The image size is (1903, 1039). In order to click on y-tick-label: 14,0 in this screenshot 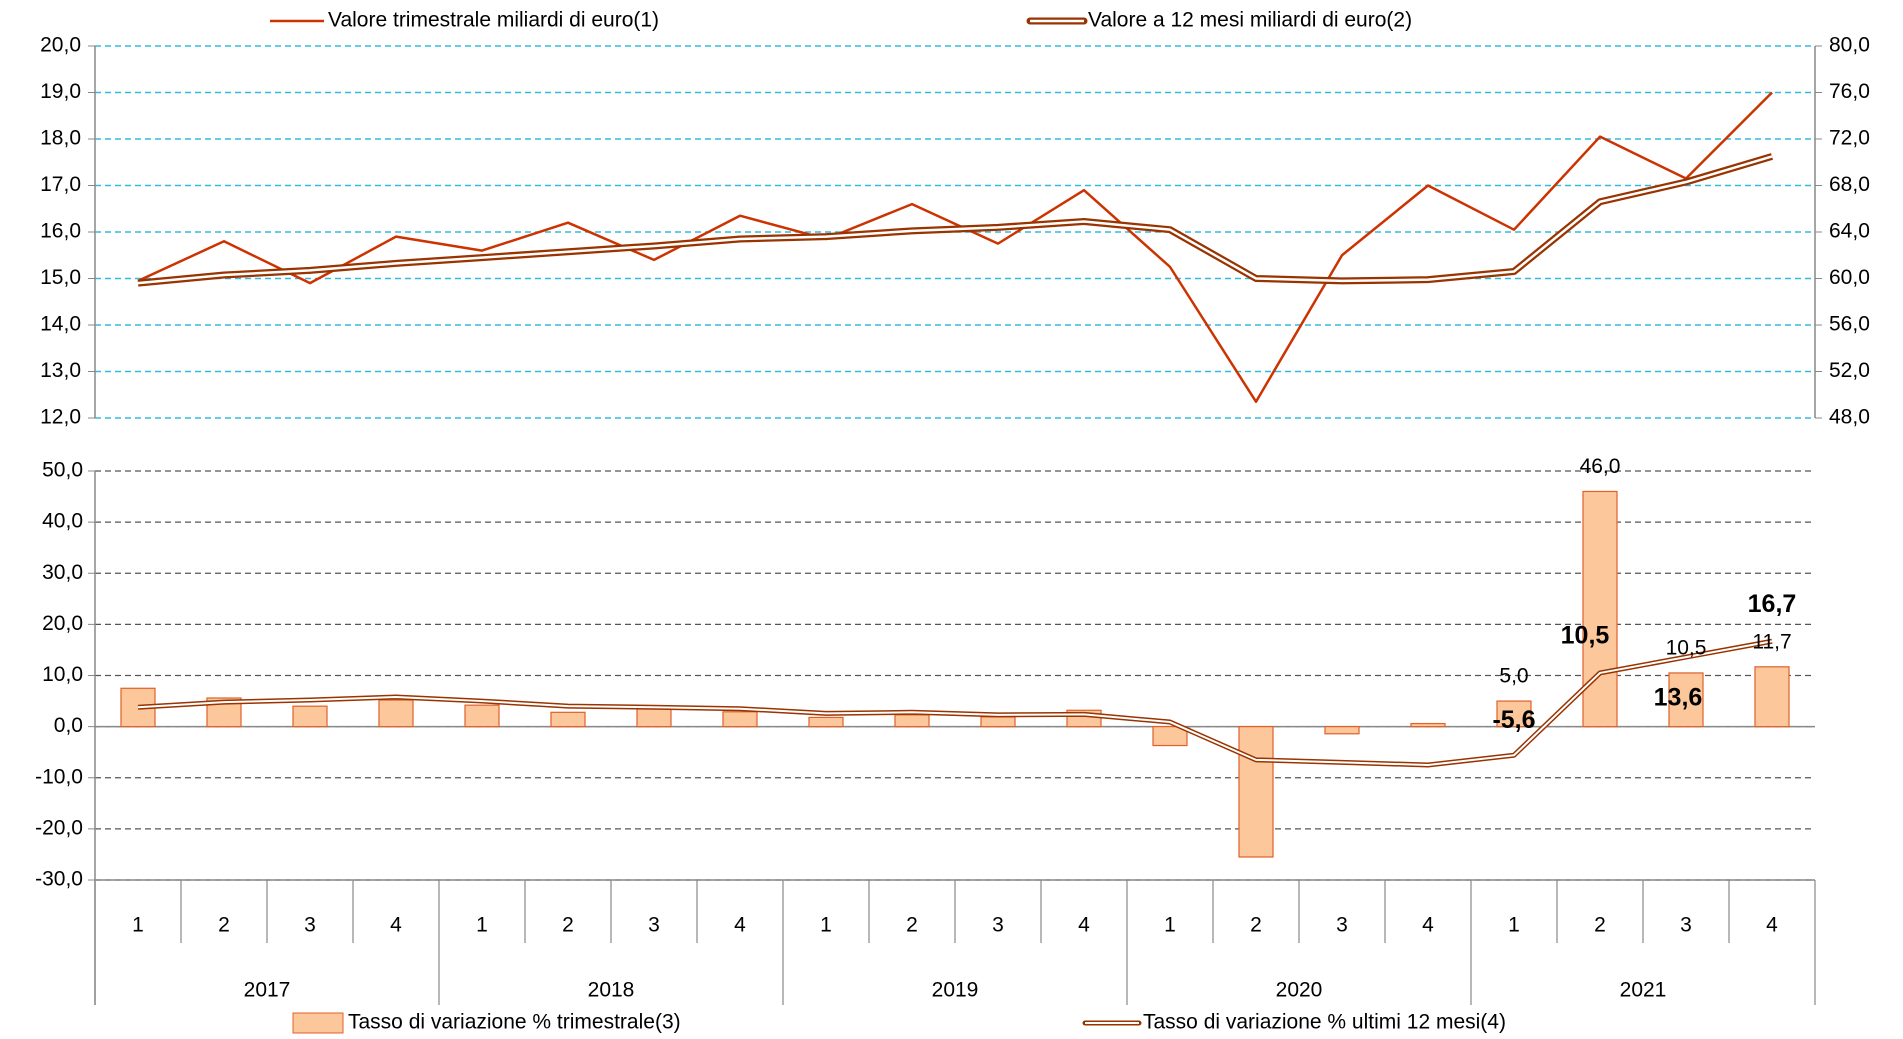, I will do `click(60, 324)`.